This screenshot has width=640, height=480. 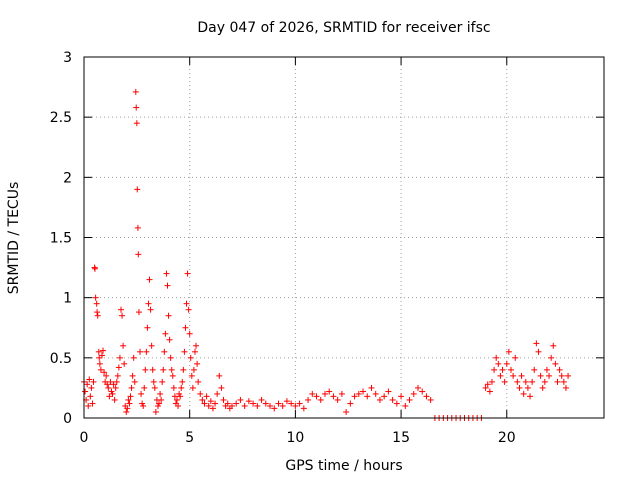 I want to click on y-tick-label: 3, so click(x=67, y=58).